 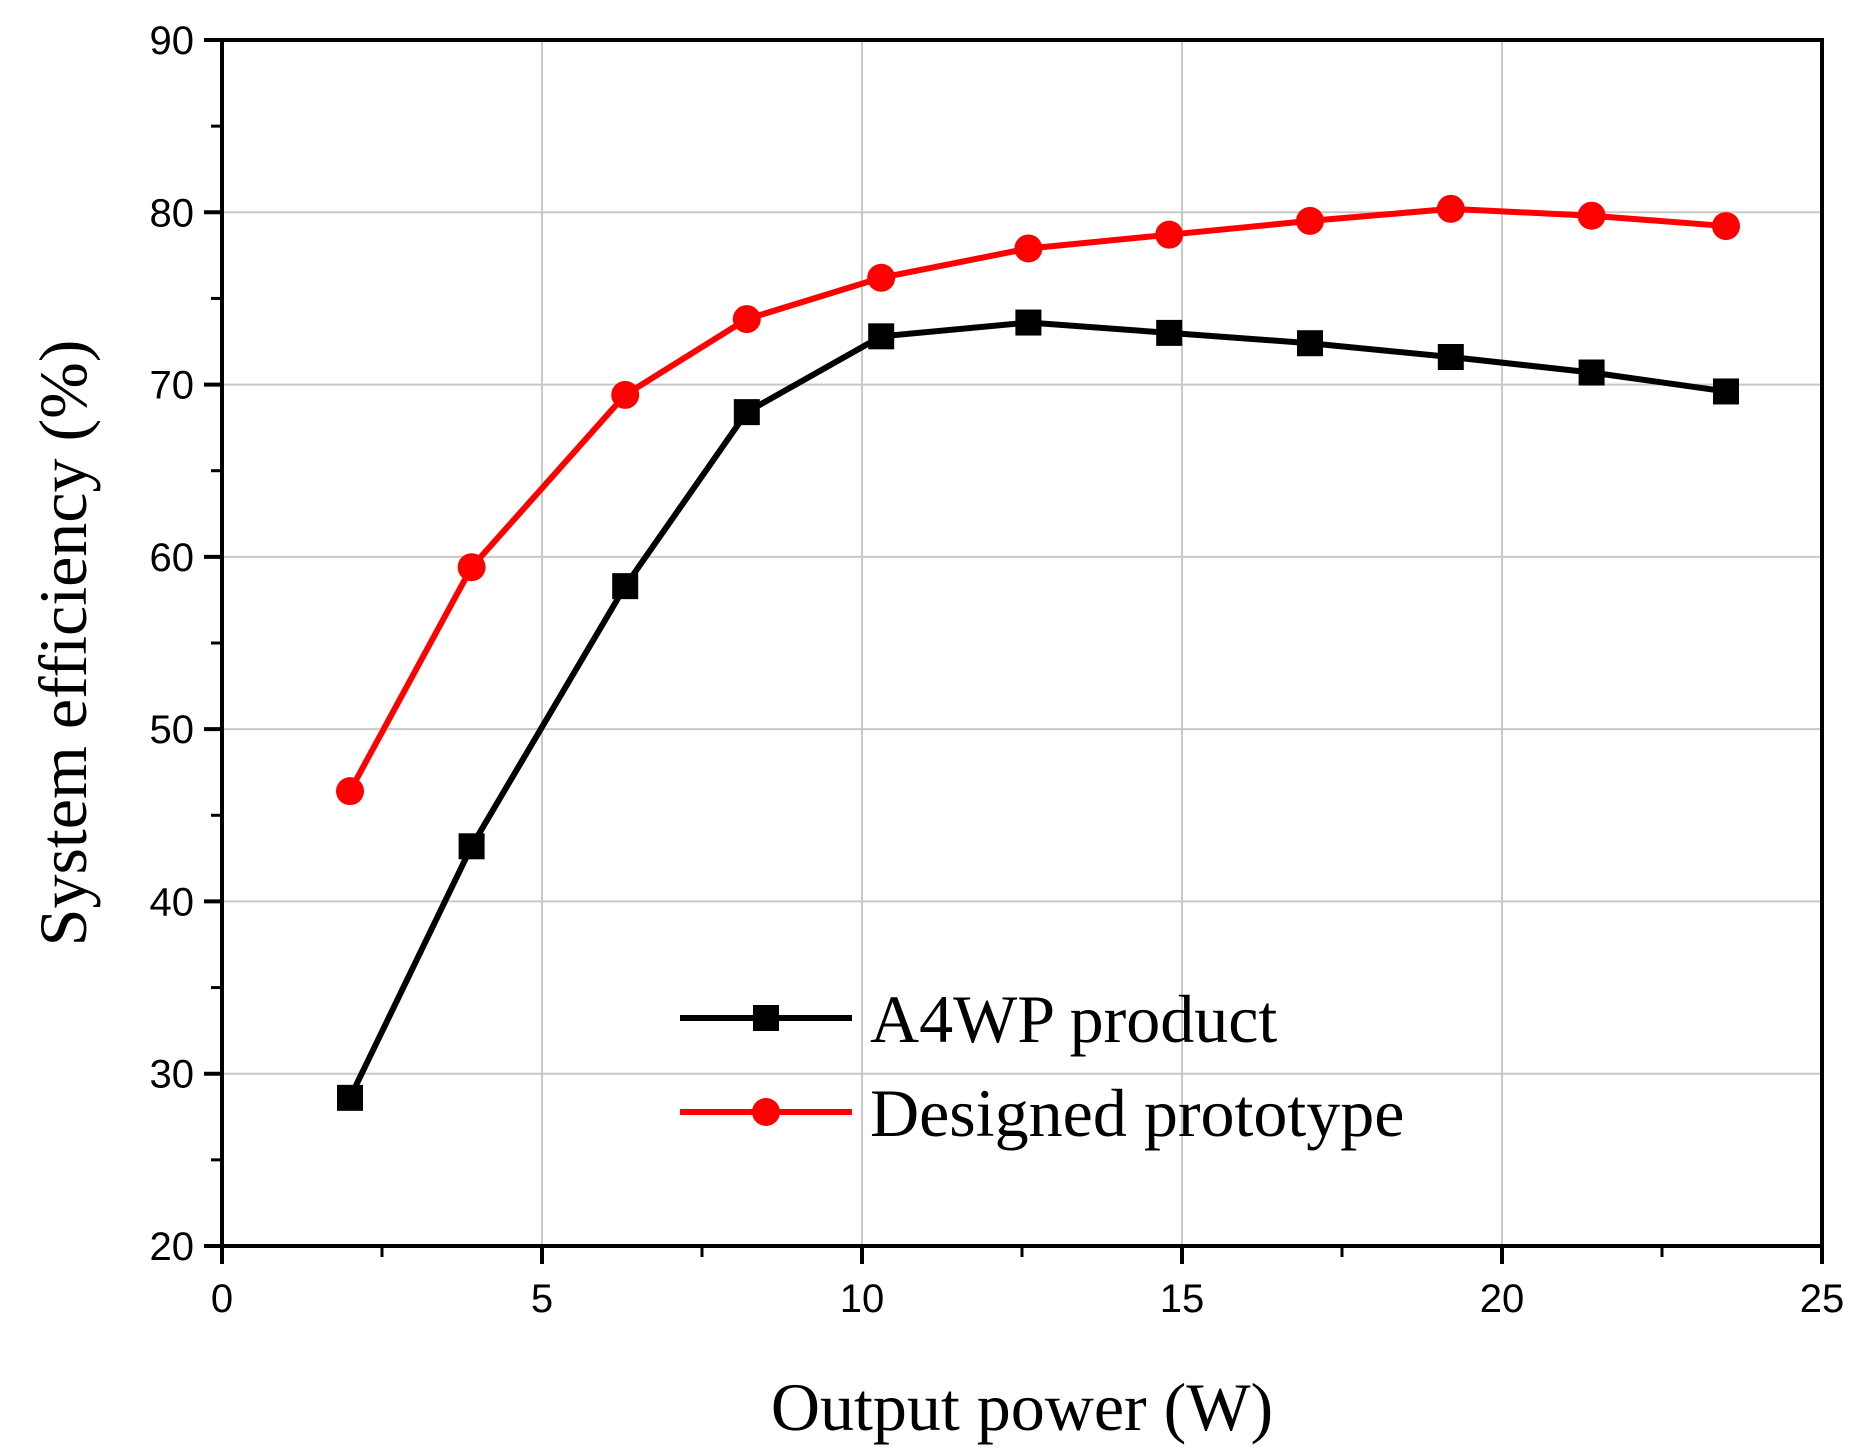 I want to click on legend: A4WP product Designed prototype, so click(x=1042, y=1066).